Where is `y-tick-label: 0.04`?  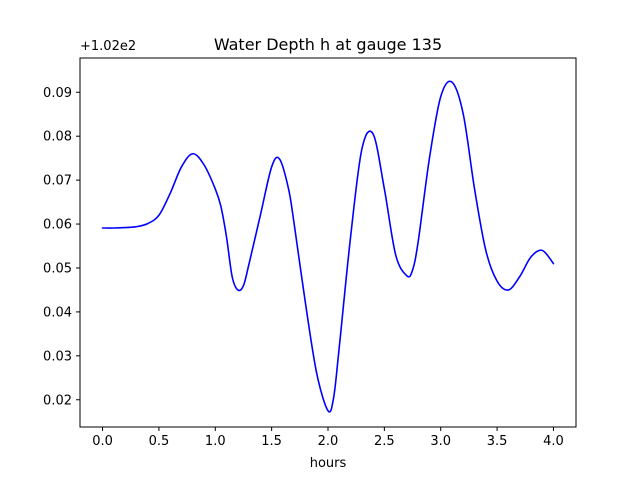 y-tick-label: 0.04 is located at coordinates (57, 312).